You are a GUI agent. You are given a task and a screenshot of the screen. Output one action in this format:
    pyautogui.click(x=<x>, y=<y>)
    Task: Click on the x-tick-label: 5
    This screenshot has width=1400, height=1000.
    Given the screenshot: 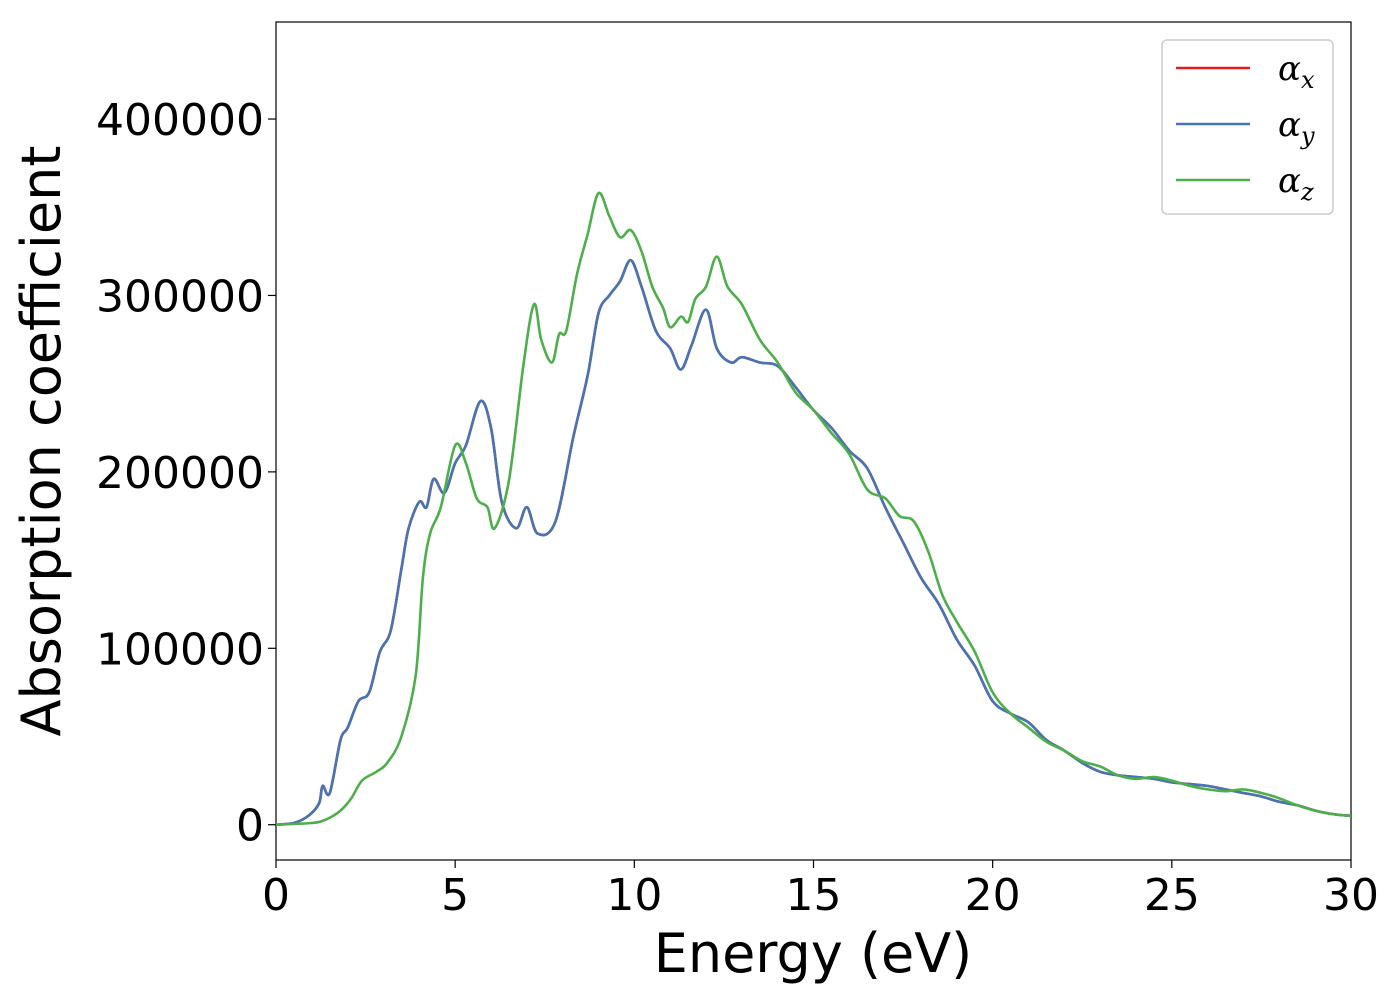 What is the action you would take?
    pyautogui.click(x=455, y=895)
    